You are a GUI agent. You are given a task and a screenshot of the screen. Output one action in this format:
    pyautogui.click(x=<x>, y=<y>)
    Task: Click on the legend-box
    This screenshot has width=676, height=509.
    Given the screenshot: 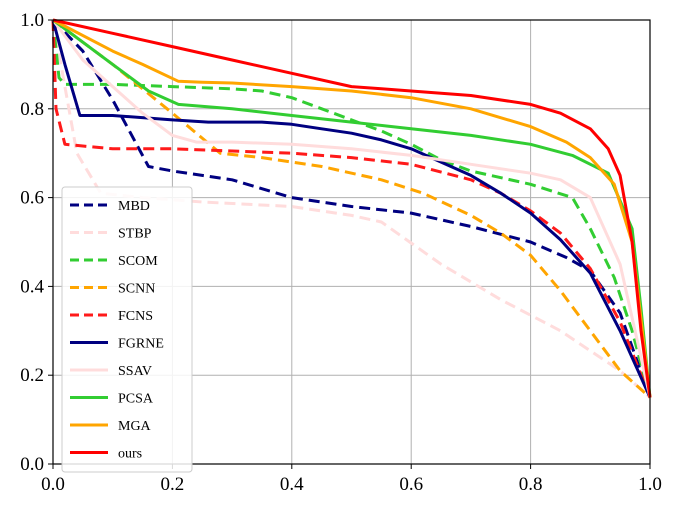 What is the action you would take?
    pyautogui.click(x=127, y=329)
    